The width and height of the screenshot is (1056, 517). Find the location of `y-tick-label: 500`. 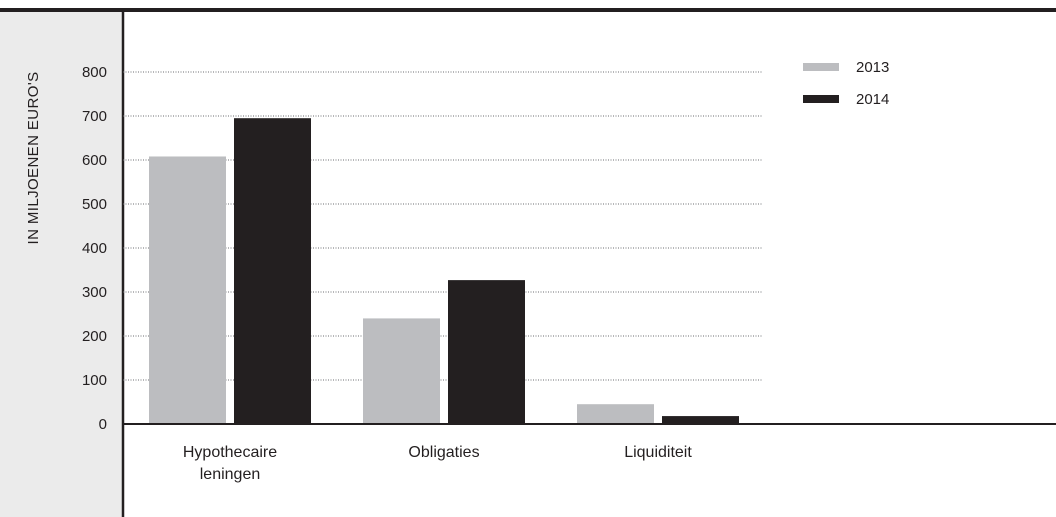

y-tick-label: 500 is located at coordinates (94, 204).